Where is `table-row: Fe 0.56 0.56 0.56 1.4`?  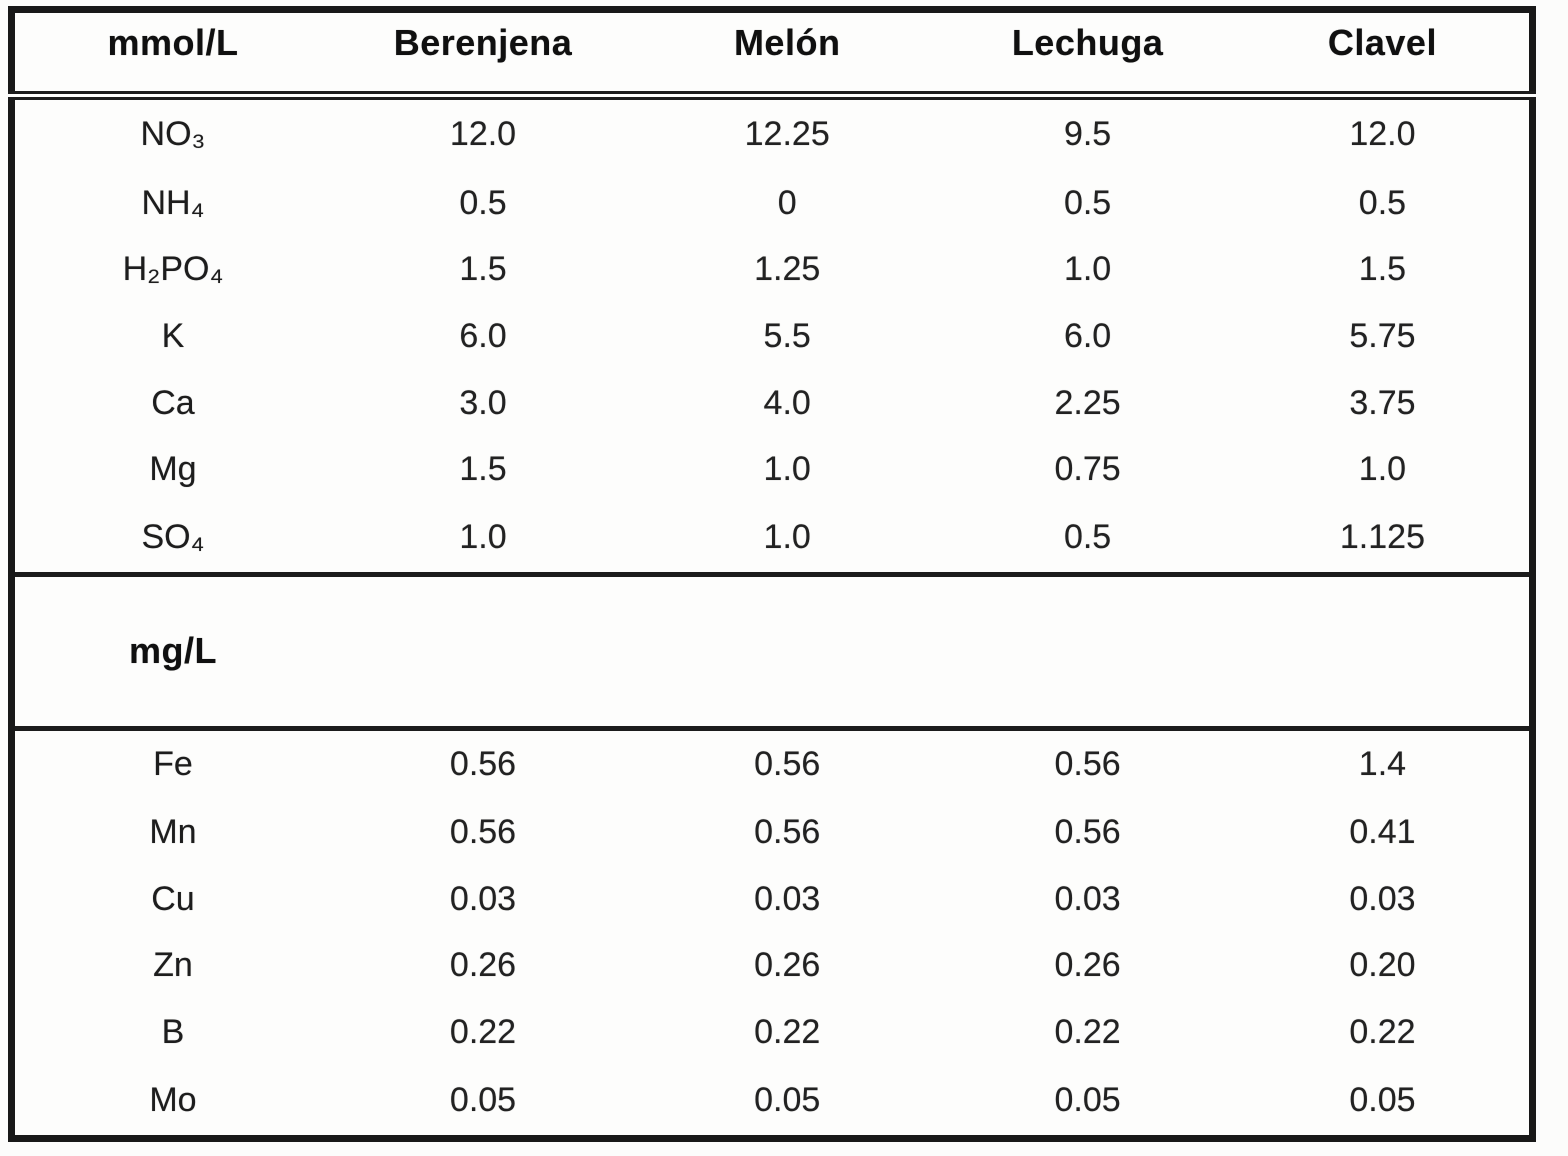
table-row: Fe 0.56 0.56 0.56 1.4 is located at coordinates (772, 763).